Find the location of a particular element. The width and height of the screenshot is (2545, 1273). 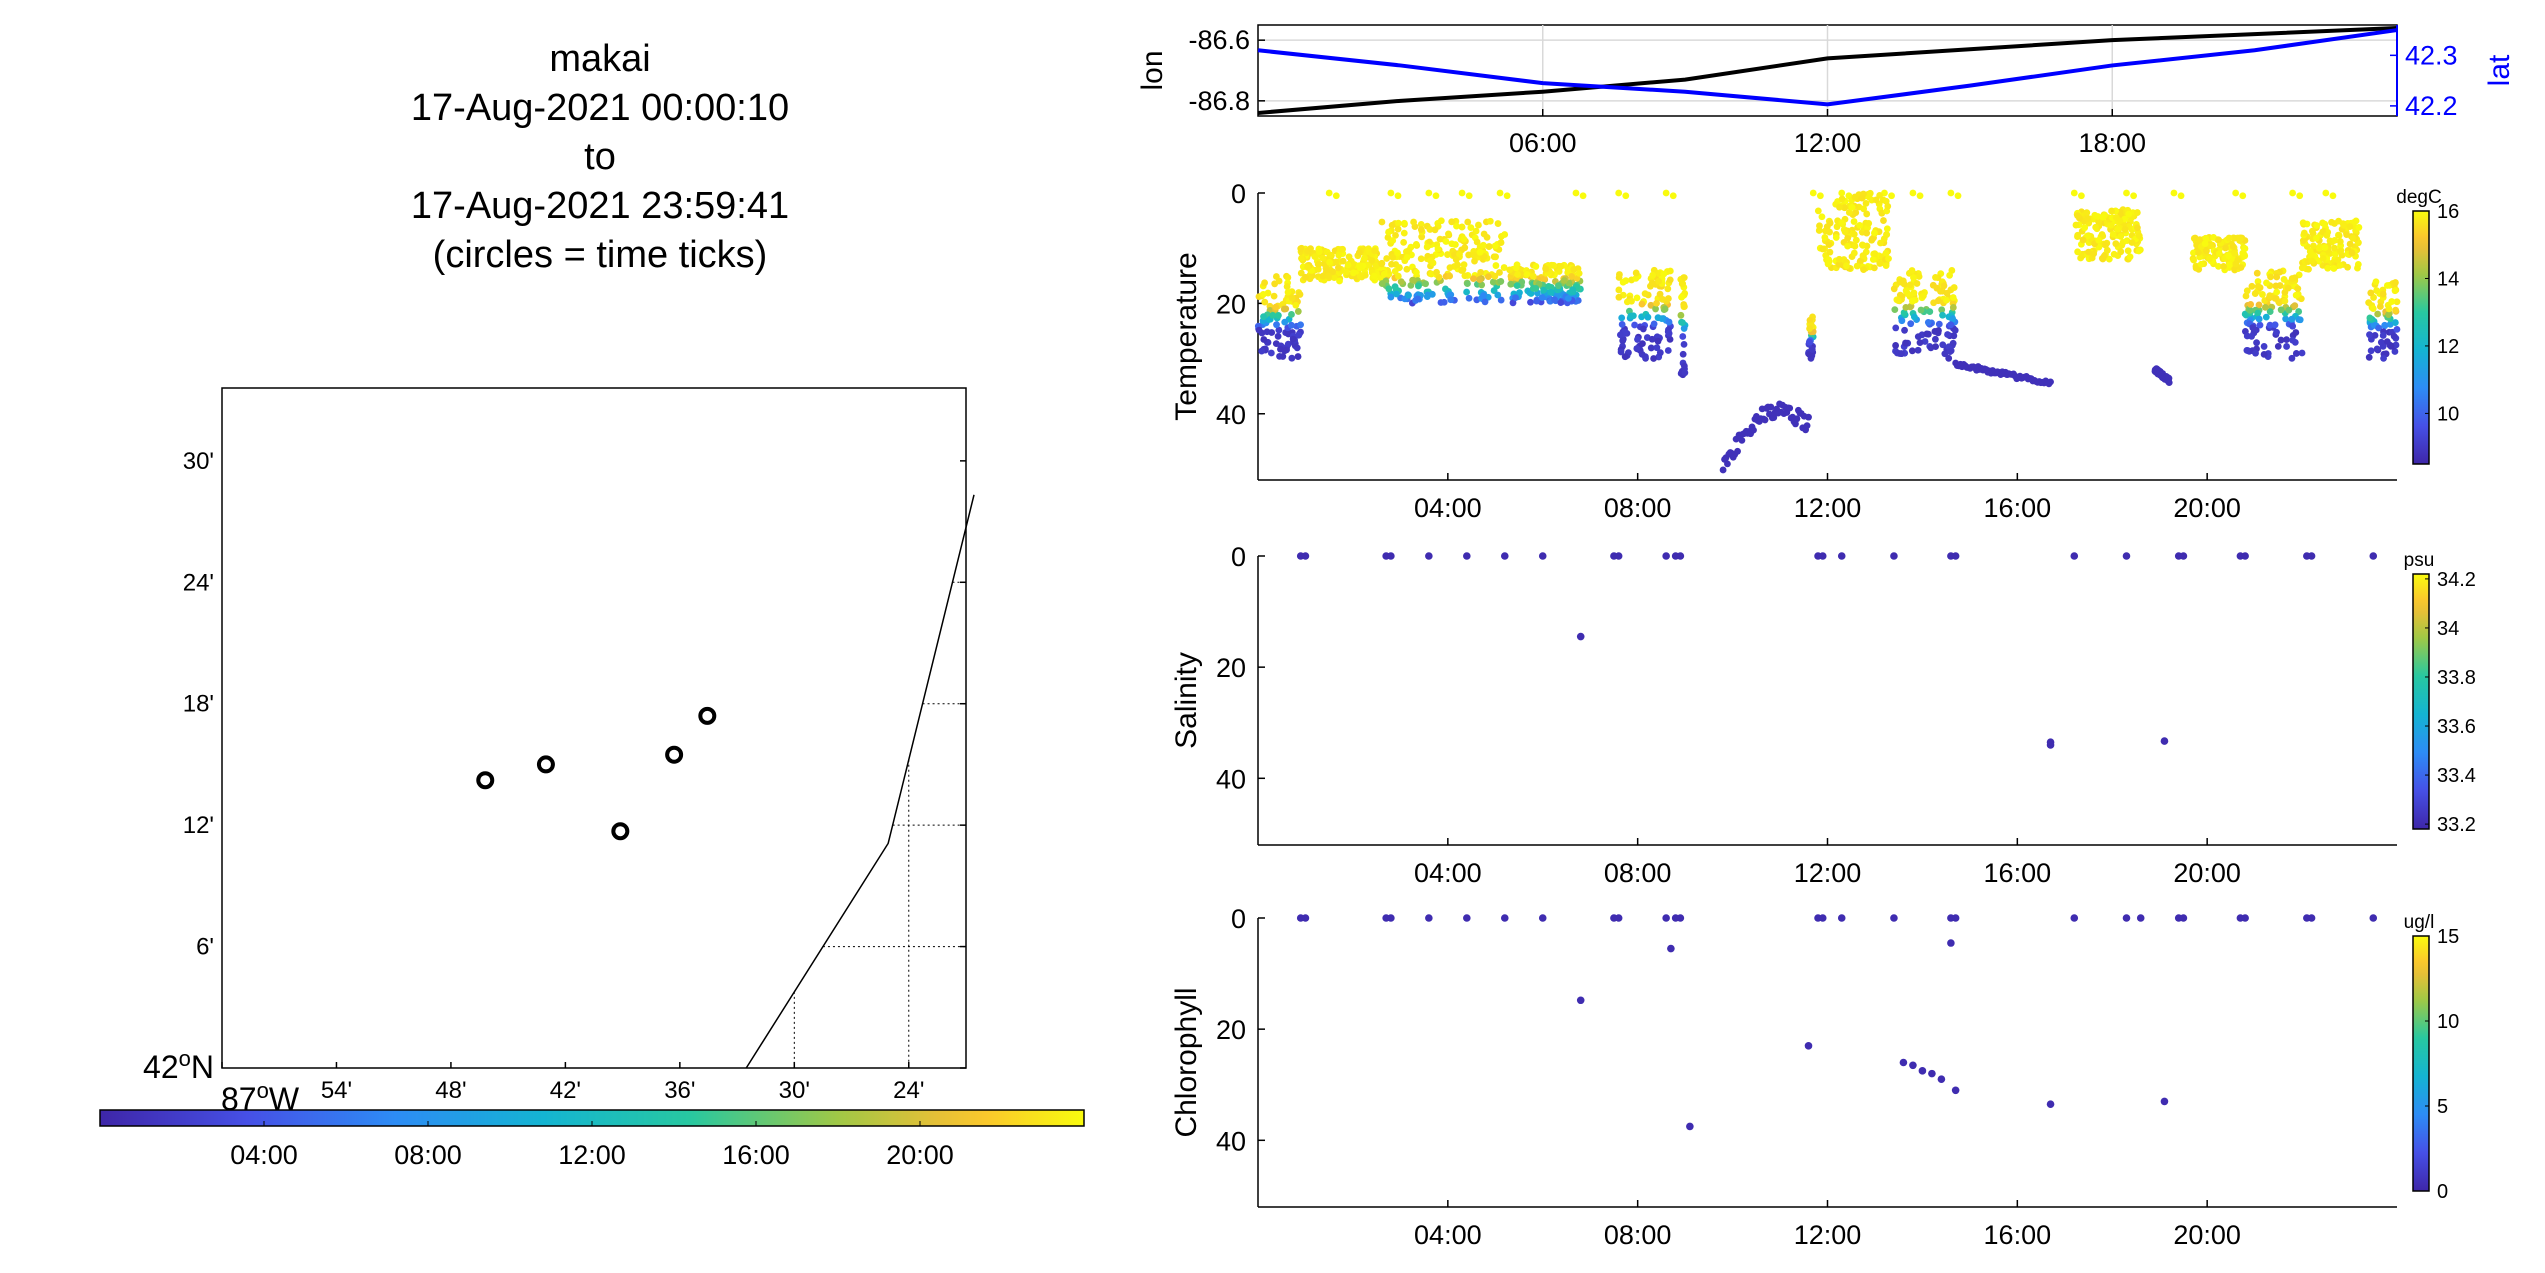

lonlat-xtick-label: 18:00 is located at coordinates (2112, 143).